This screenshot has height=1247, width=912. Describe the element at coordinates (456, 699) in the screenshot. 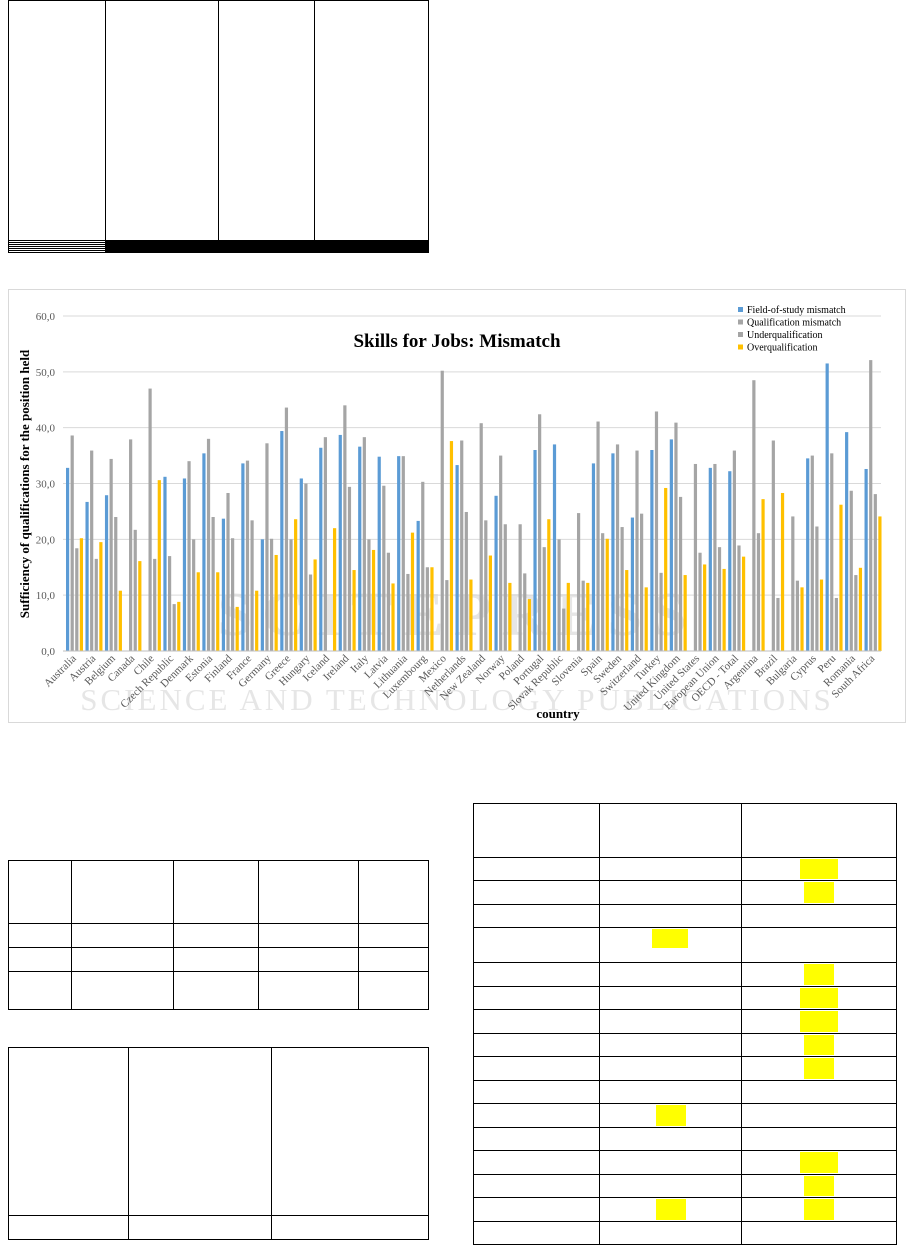

I see `watermark-subtext: SCIENCE AND TECHNOLOGY PUBLICATIONS` at that location.